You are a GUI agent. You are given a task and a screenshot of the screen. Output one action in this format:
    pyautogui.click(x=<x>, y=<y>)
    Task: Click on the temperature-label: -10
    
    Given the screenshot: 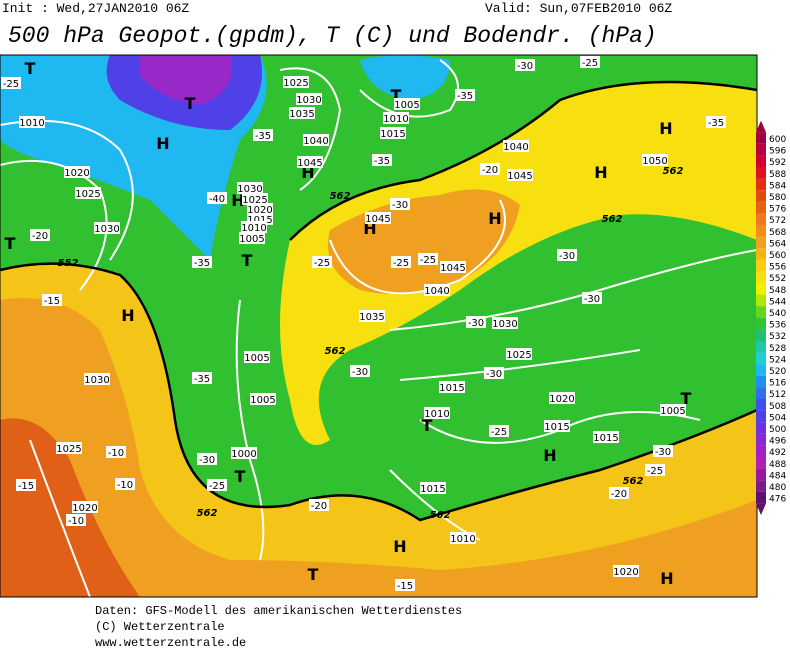 What is the action you would take?
    pyautogui.click(x=76, y=521)
    